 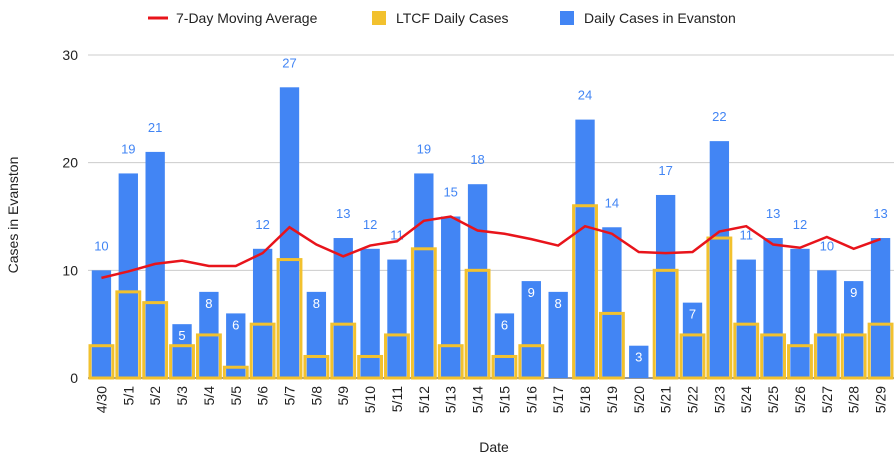 I want to click on x-tick-label: 4/30, so click(x=101, y=399).